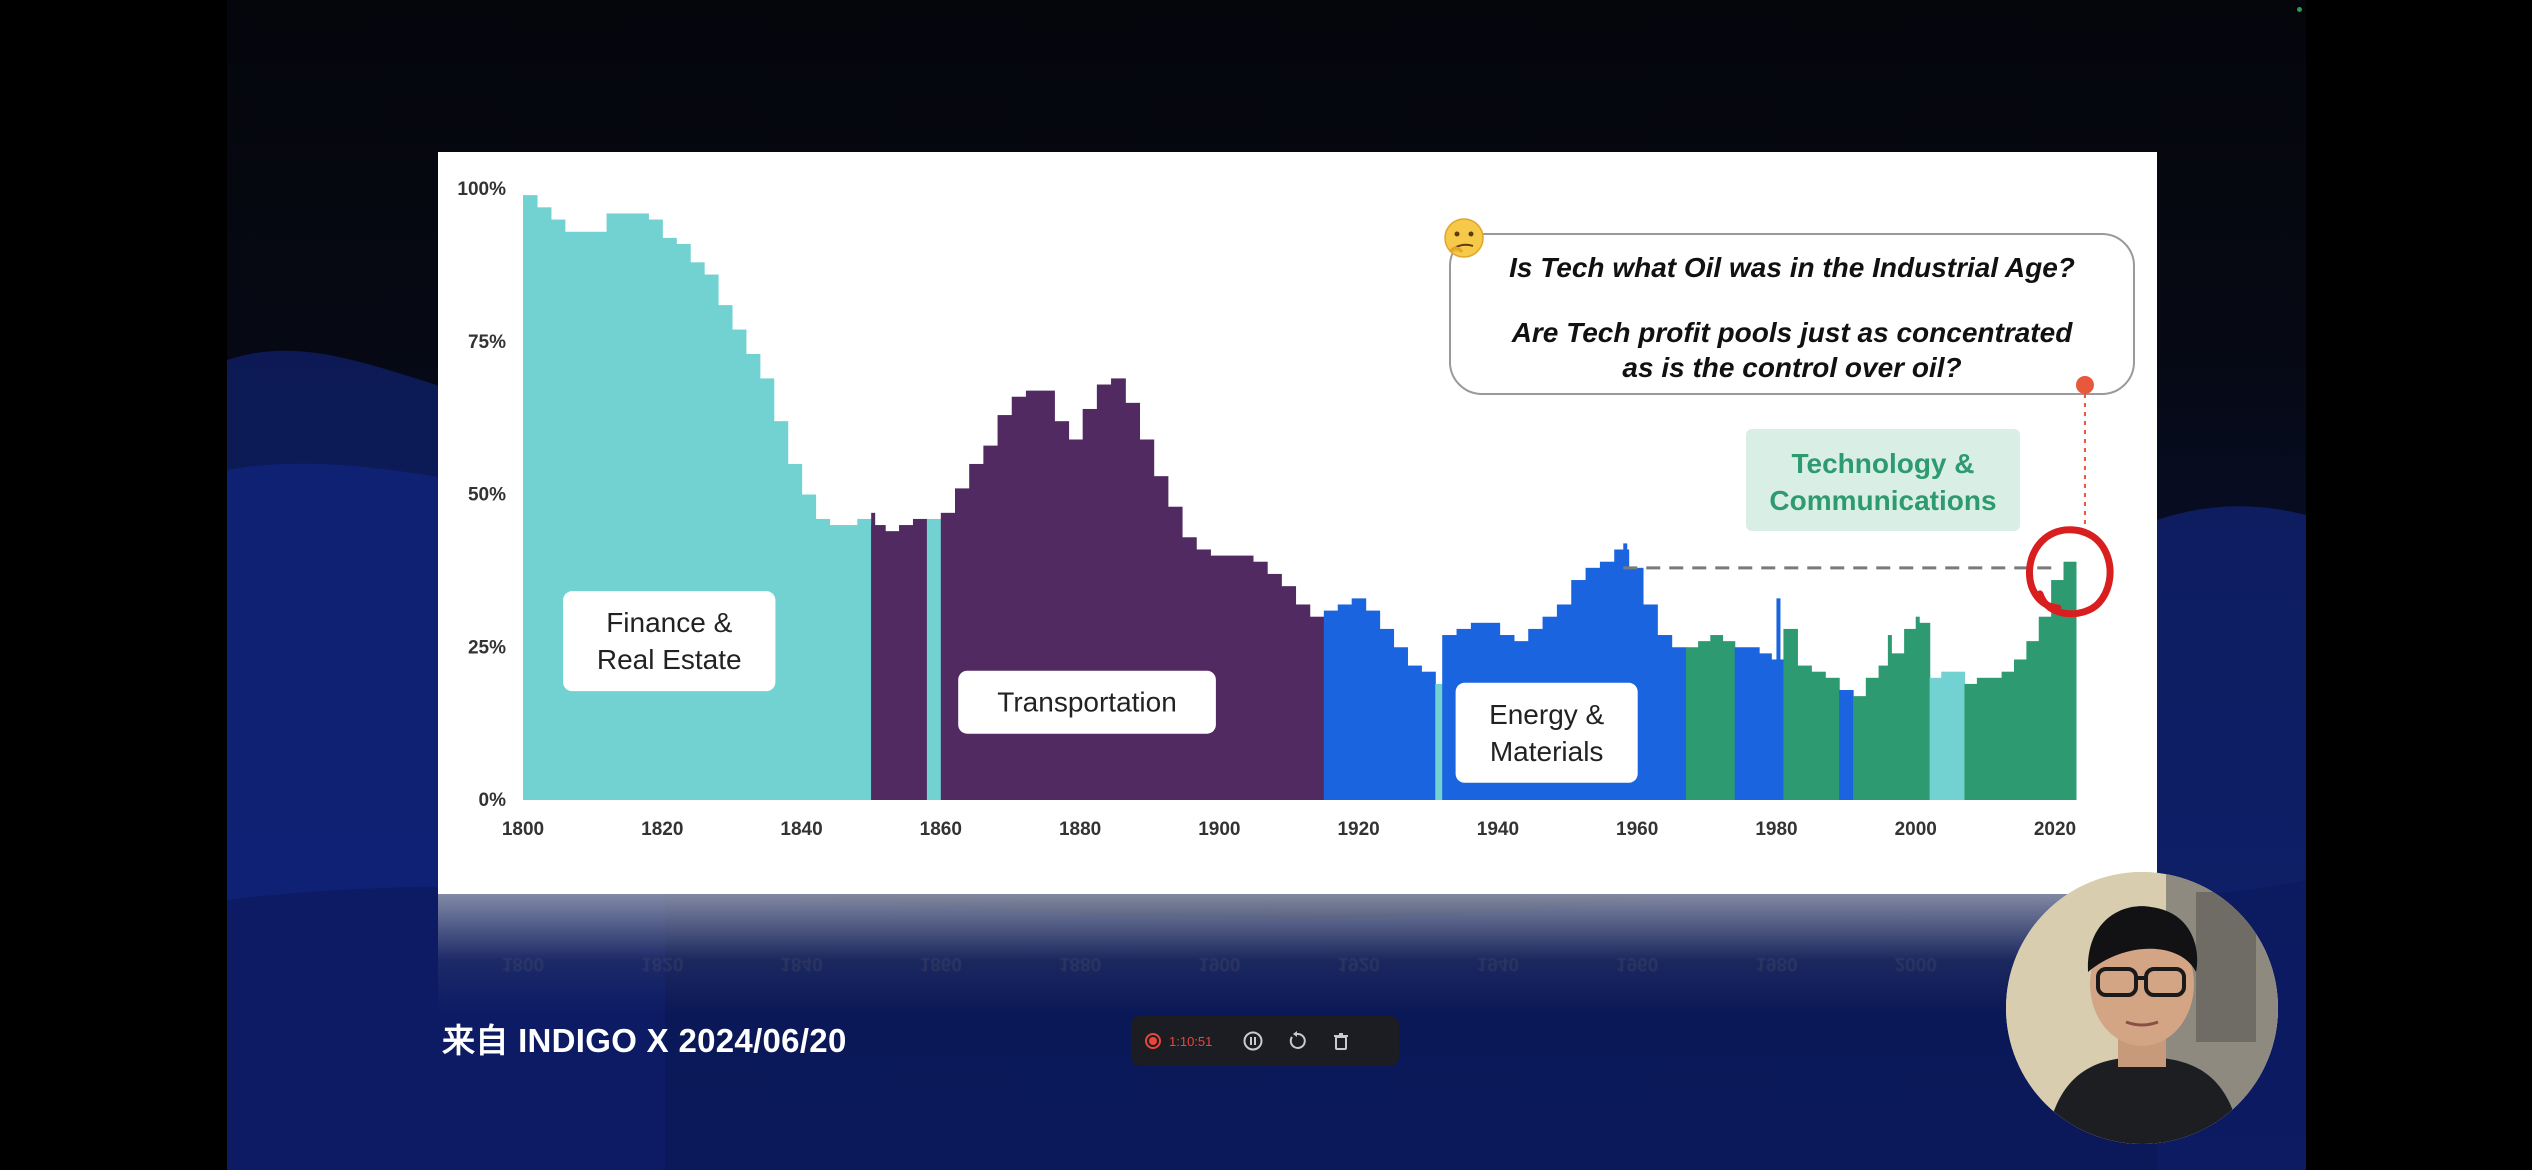 The height and width of the screenshot is (1170, 2532). What do you see at coordinates (481, 189) in the screenshot?
I see `y-tick-label: 100%` at bounding box center [481, 189].